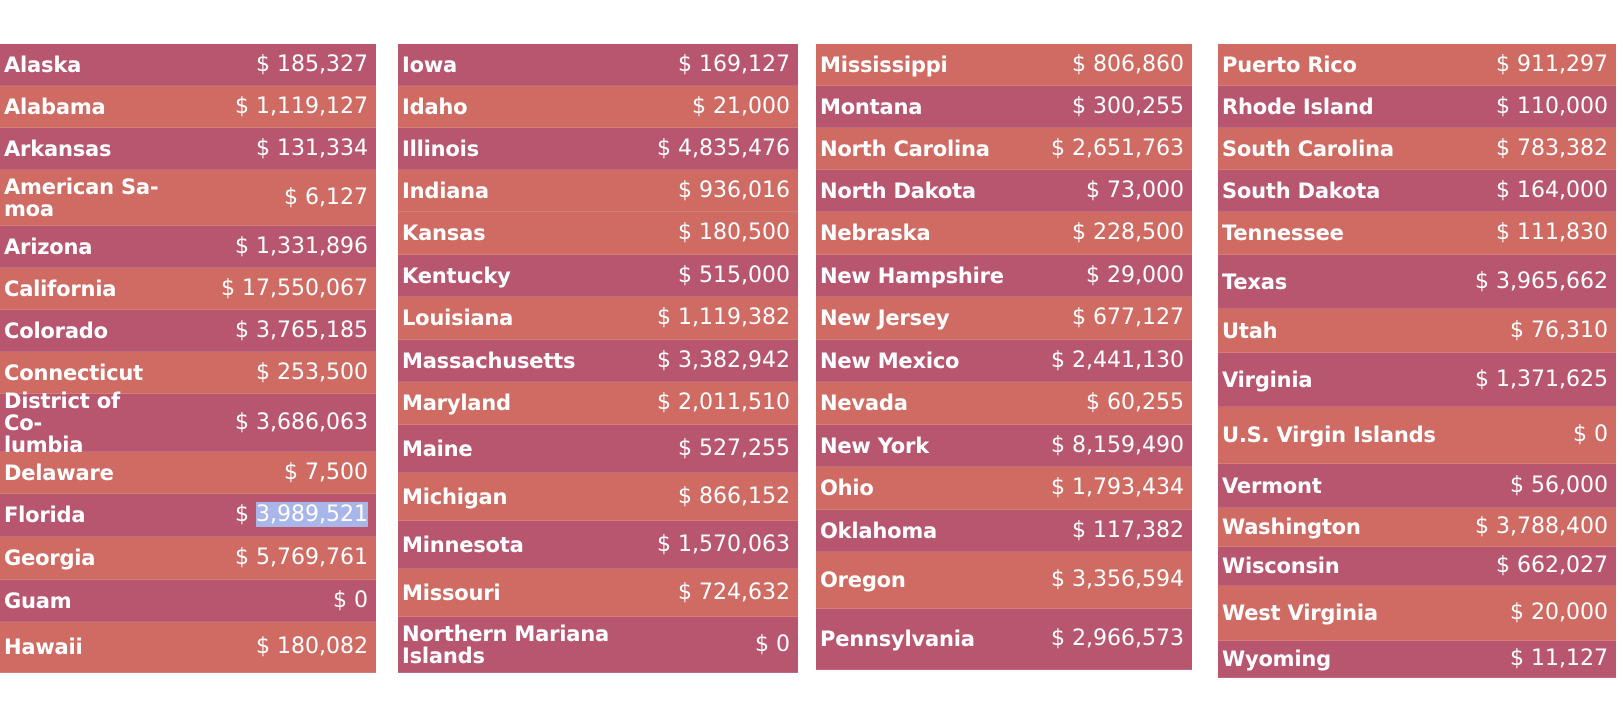  Describe the element at coordinates (863, 580) in the screenshot. I see `state-name: Oregon` at that location.